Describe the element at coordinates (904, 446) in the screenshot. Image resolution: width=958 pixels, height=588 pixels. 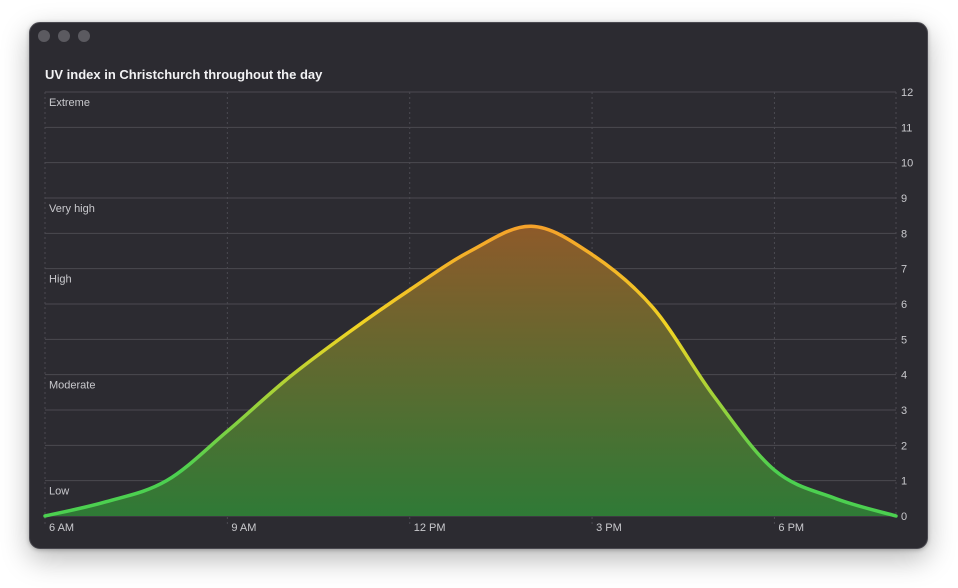
I see `y-tick-label: 2` at that location.